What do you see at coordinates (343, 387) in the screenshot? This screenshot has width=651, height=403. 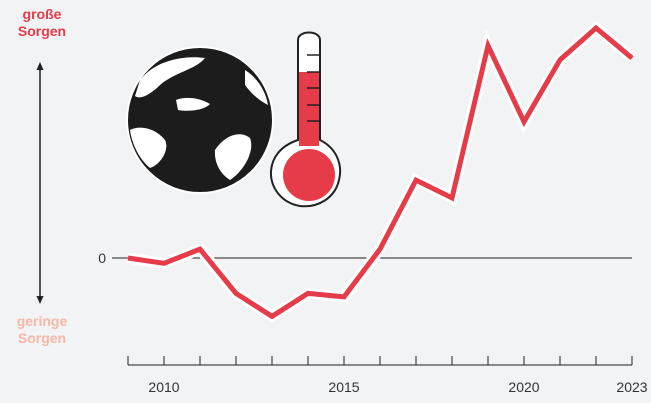 I see `x-tick-label-2015: 2015` at bounding box center [343, 387].